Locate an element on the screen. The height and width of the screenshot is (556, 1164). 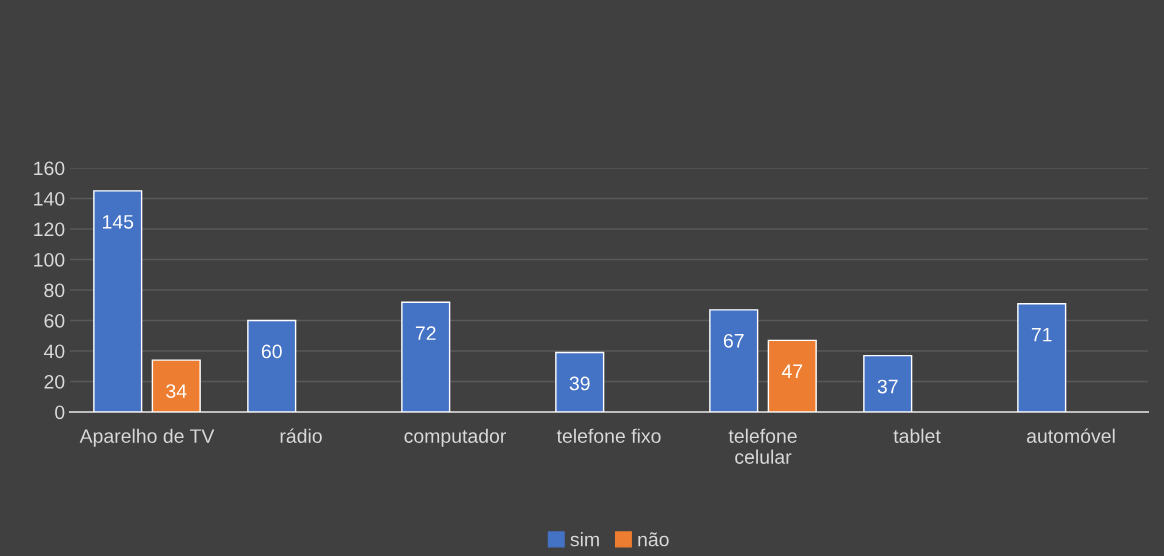
legend-label: não is located at coordinates (653, 539).